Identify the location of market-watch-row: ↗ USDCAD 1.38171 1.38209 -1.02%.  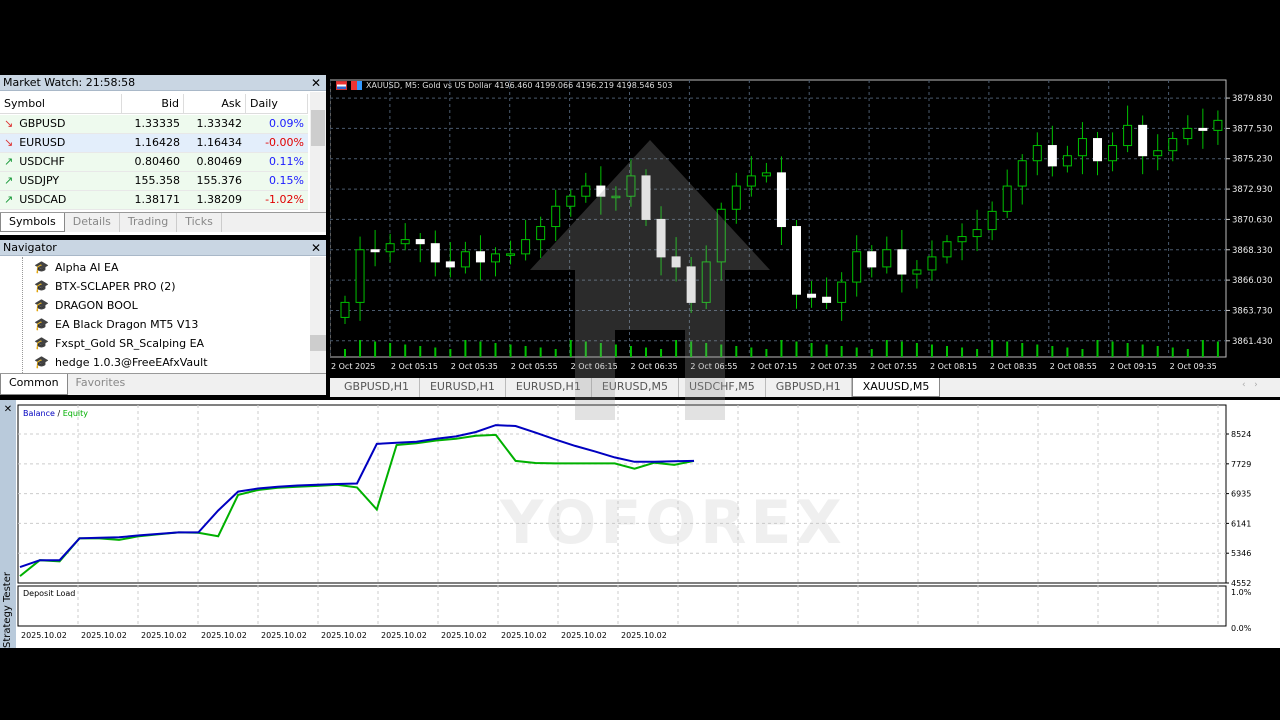
(154, 200).